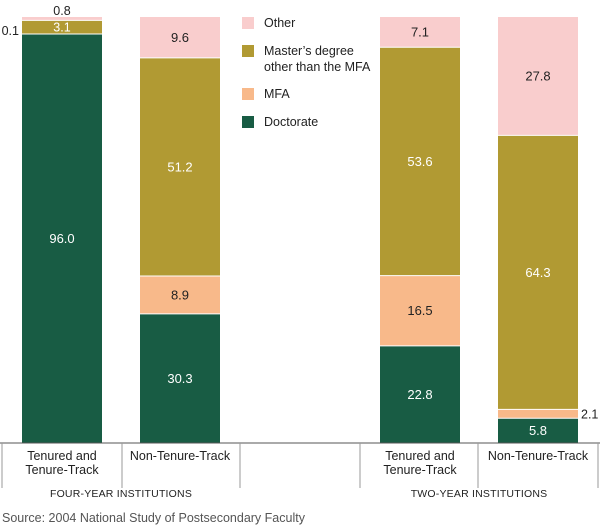 This screenshot has width=600, height=532. I want to click on data-label: 51.2, so click(179, 166).